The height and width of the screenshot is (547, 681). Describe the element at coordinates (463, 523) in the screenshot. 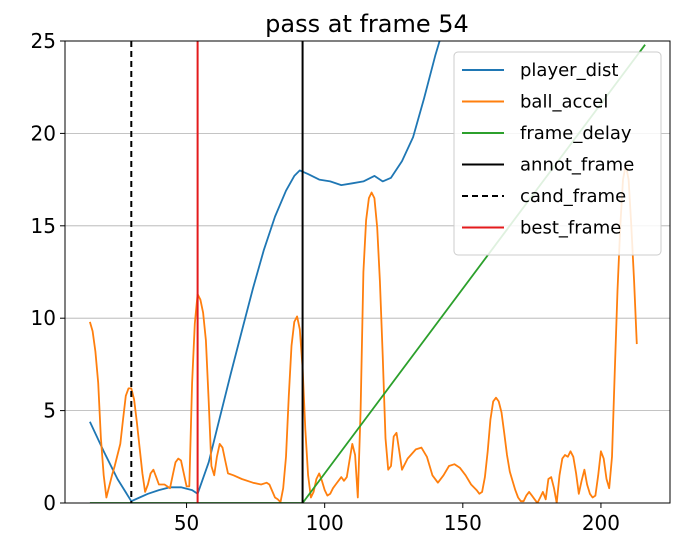

I see `x-tick-label-2: 150` at that location.